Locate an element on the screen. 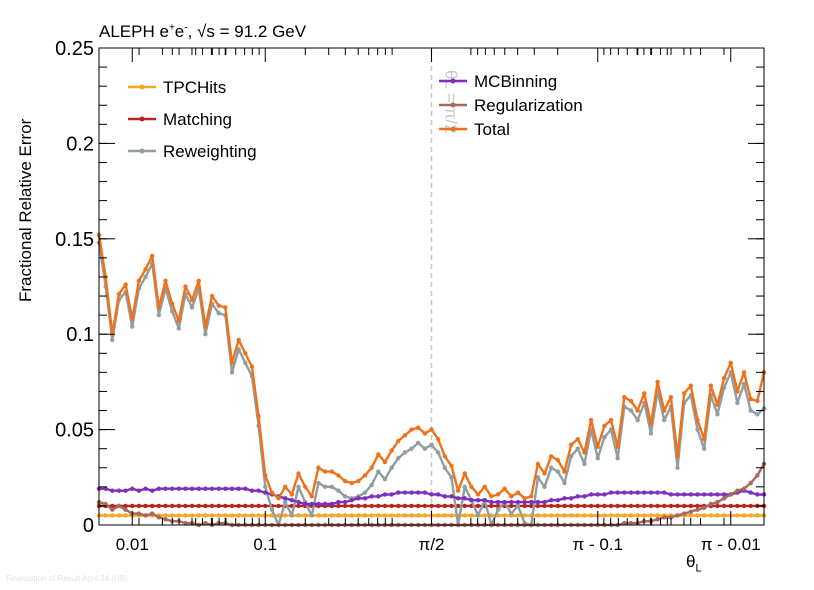  x-axis-label: θL is located at coordinates (694, 563).